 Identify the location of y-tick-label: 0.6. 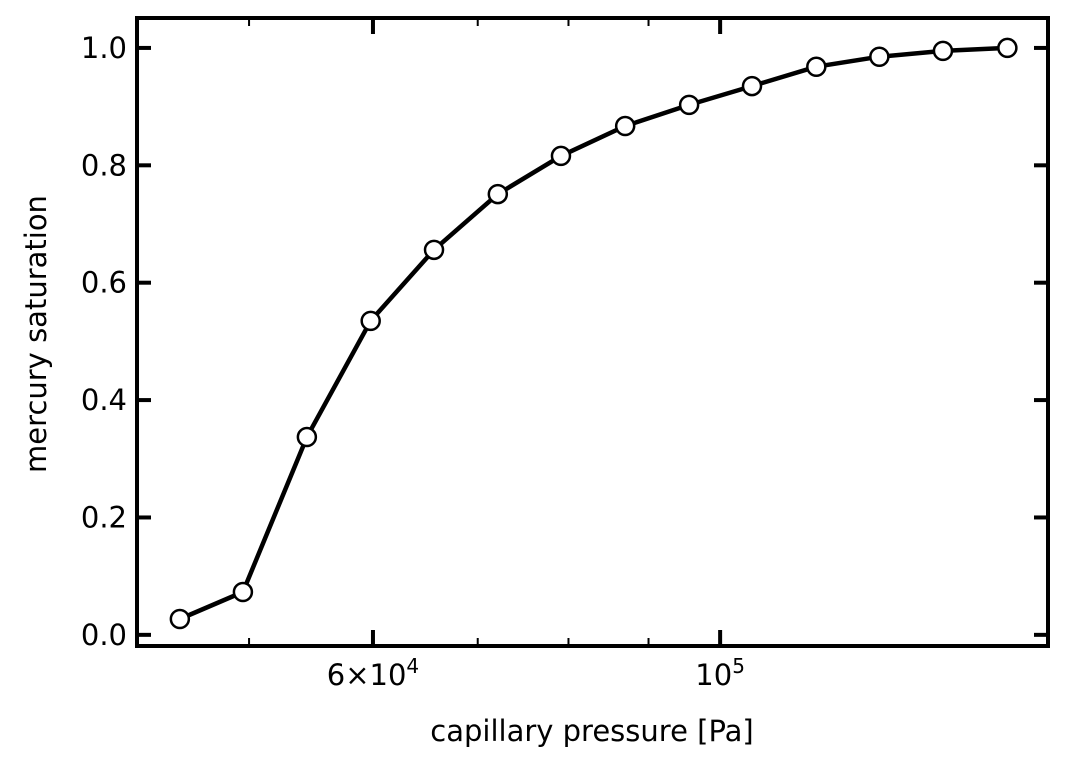
(104, 283).